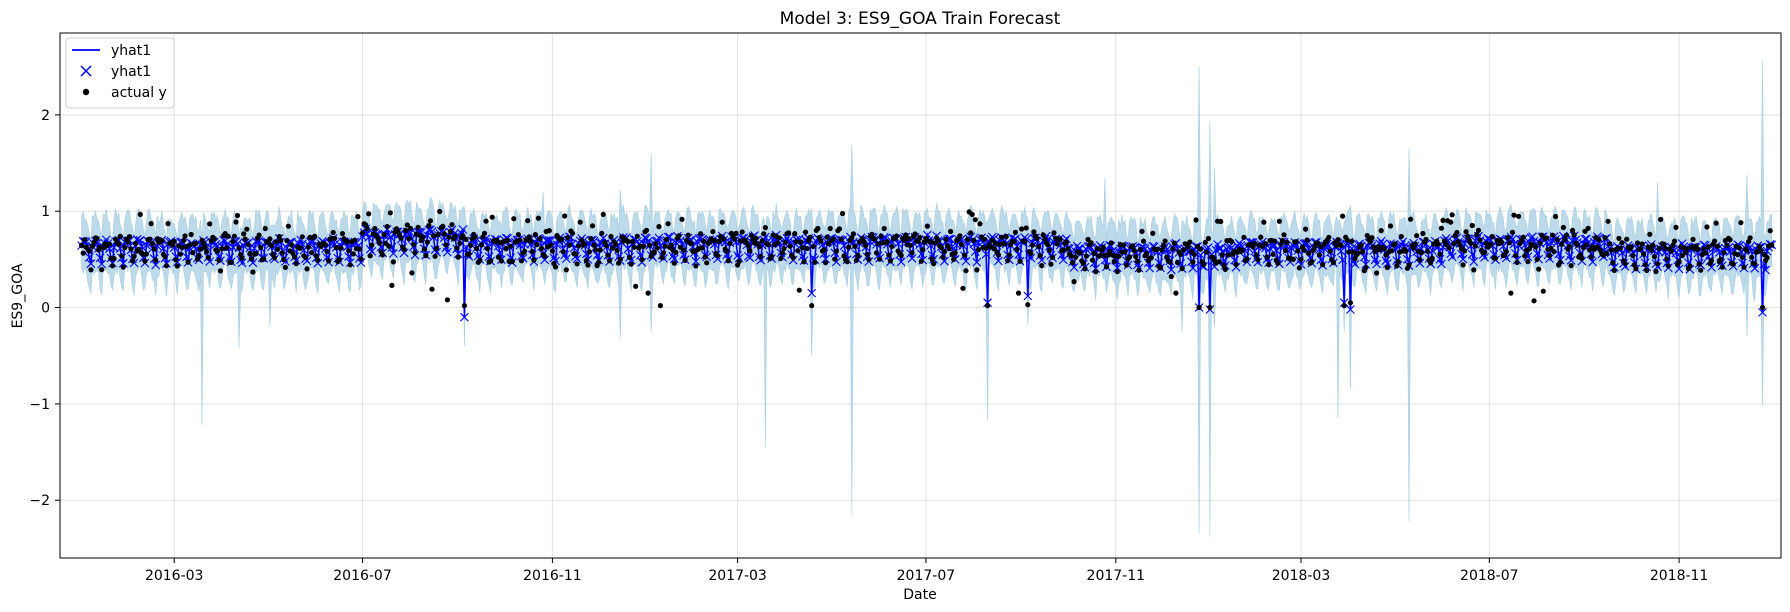 The image size is (1790, 612). I want to click on x-tick-label: 2017-03, so click(737, 576).